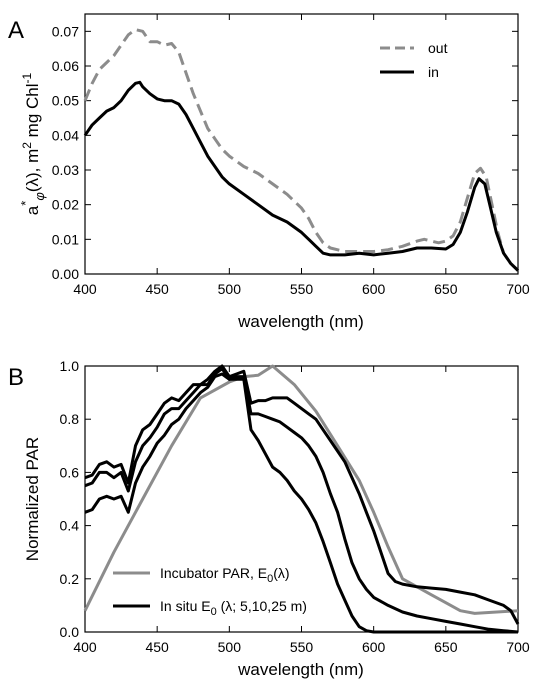  What do you see at coordinates (414, 60) in the screenshot?
I see `panel-a-legend: out in` at bounding box center [414, 60].